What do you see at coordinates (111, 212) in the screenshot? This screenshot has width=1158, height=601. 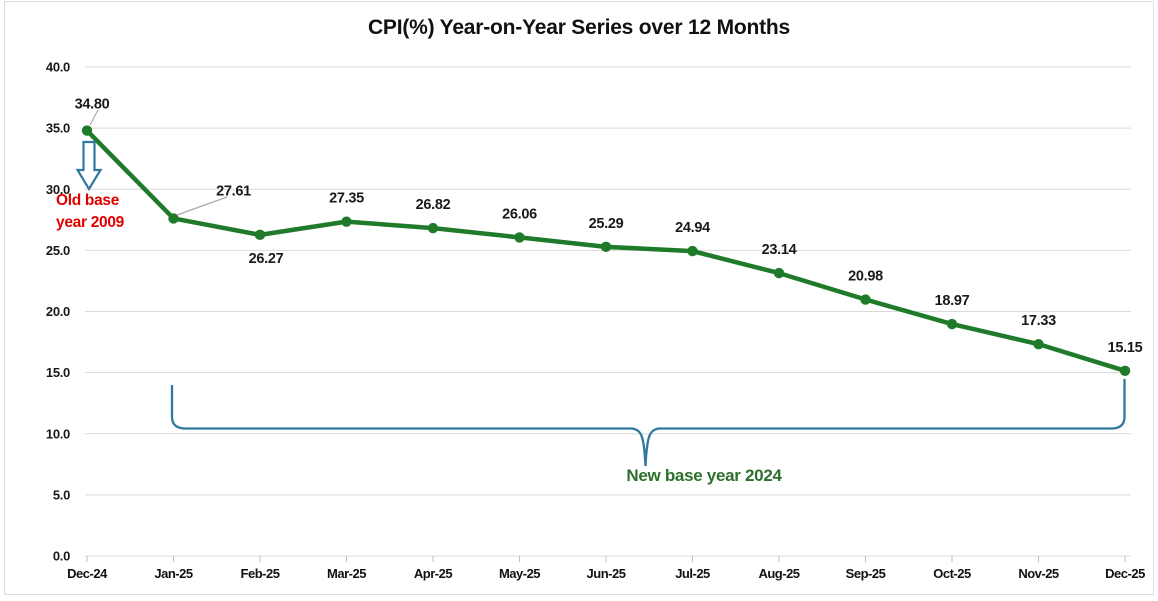 I see `old-base-annotation: Old base year 2009` at bounding box center [111, 212].